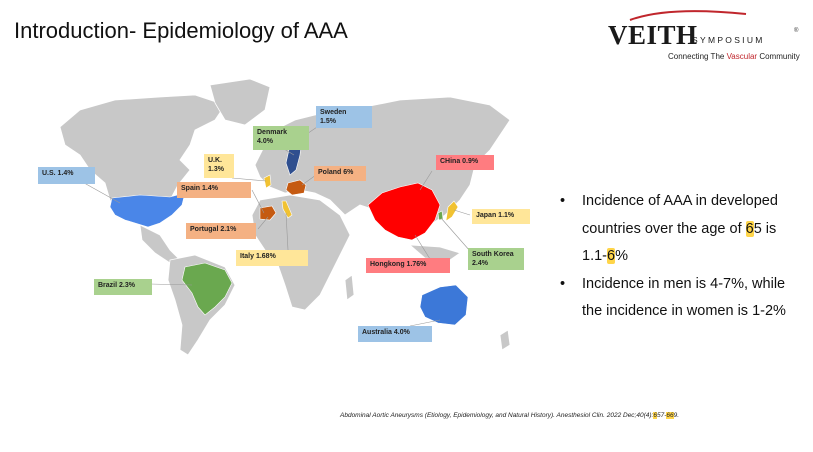 This screenshot has width=813, height=452. I want to click on se-asia-land, so click(434, 252).